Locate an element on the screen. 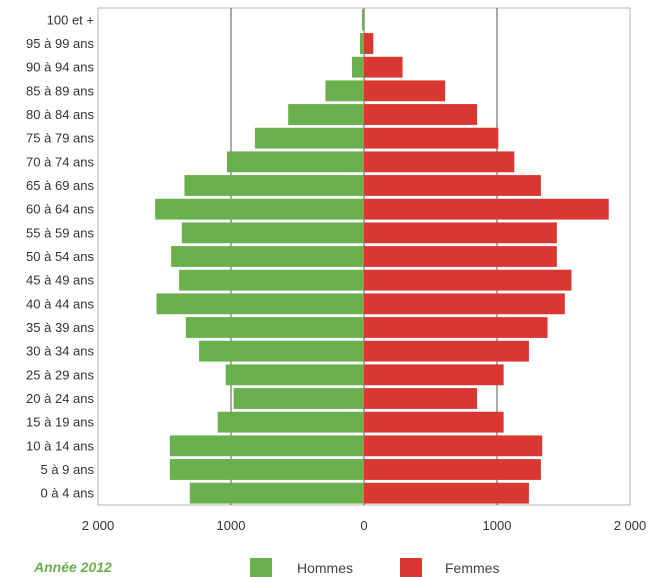  x-tick-label-4: 2 000 is located at coordinates (630, 525).